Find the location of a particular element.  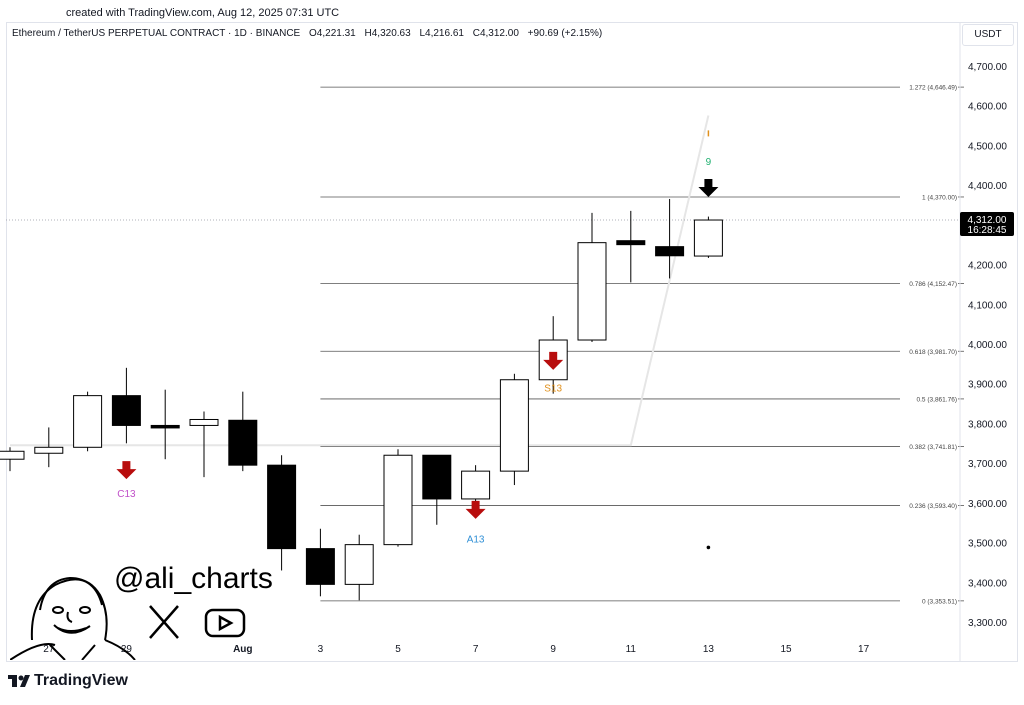

tradingview-logo-text: TradingView is located at coordinates (81, 680).